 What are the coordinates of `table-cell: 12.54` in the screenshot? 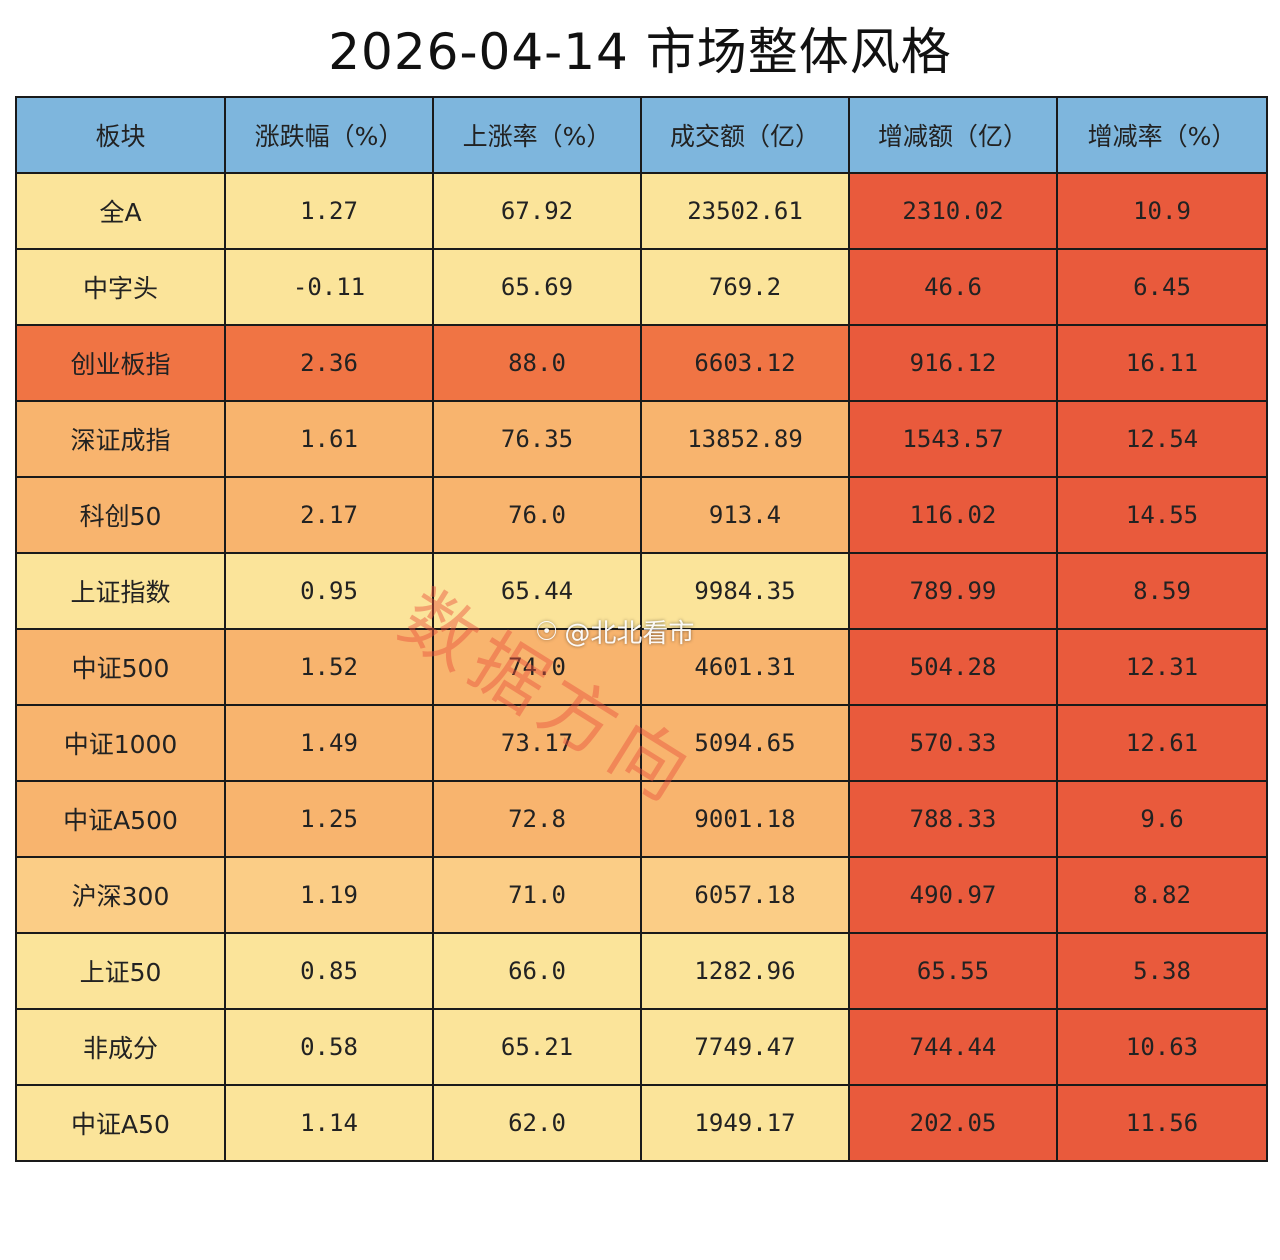 It's located at (1162, 439).